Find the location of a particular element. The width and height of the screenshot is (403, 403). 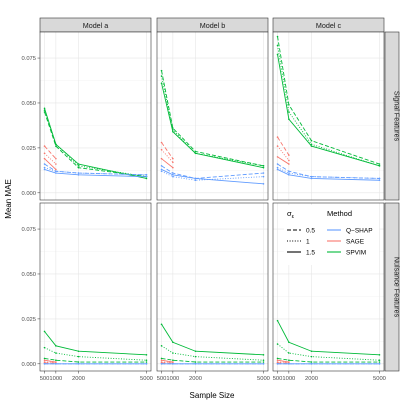

legend-method-title: Method is located at coordinates (339, 213).